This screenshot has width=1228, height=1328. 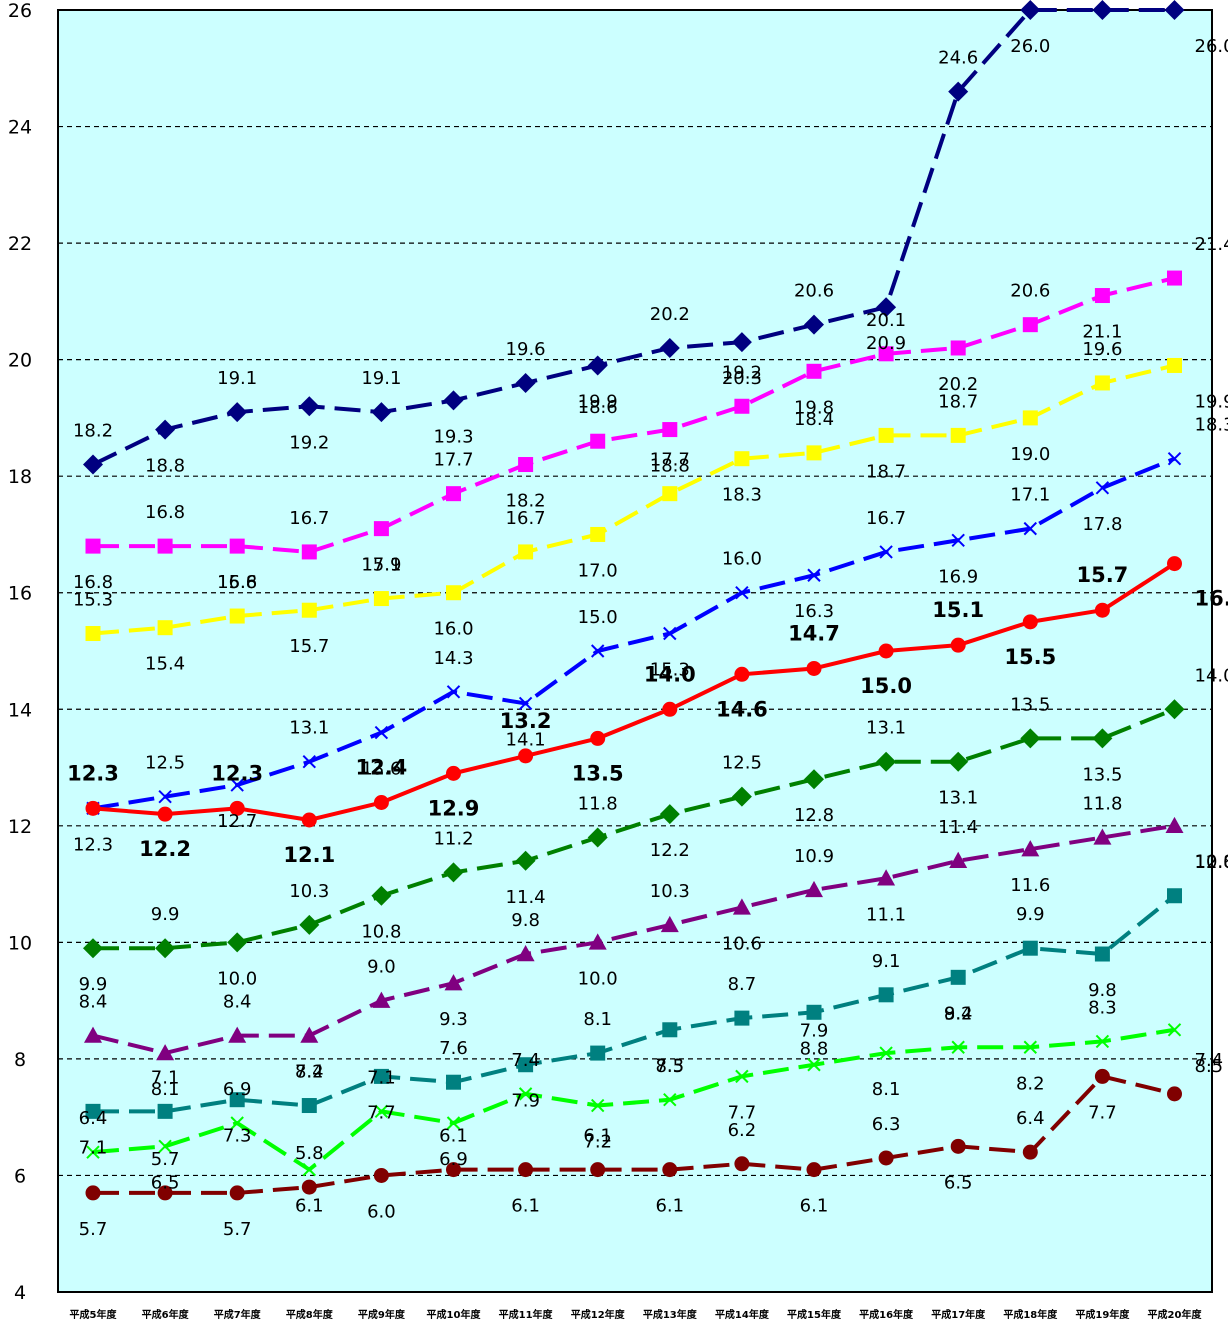 What do you see at coordinates (453, 1159) in the screenshot?
I see `data-label: 6.9` at bounding box center [453, 1159].